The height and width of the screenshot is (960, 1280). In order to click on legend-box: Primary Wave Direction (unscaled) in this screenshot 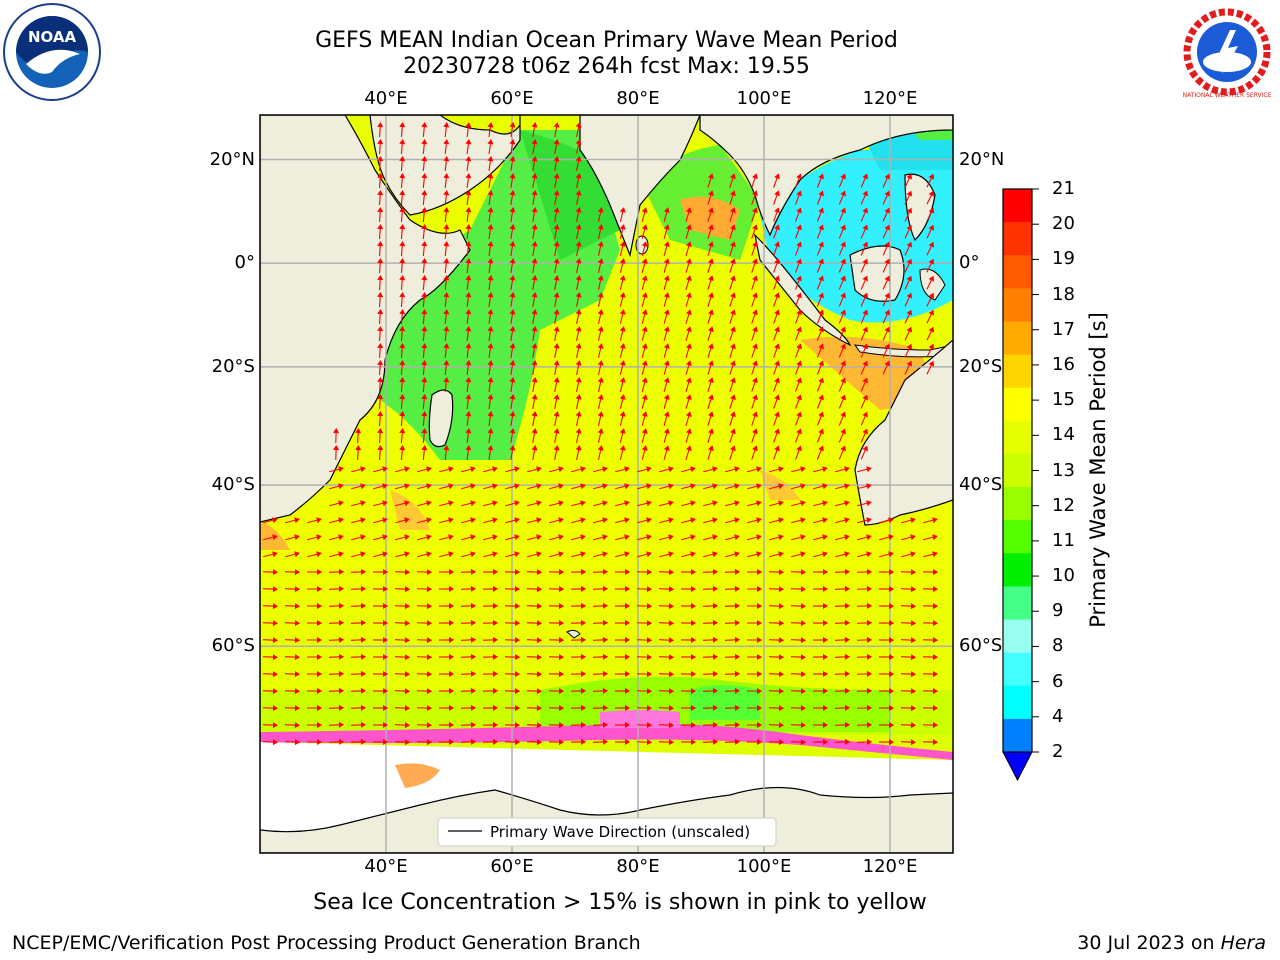, I will do `click(607, 832)`.